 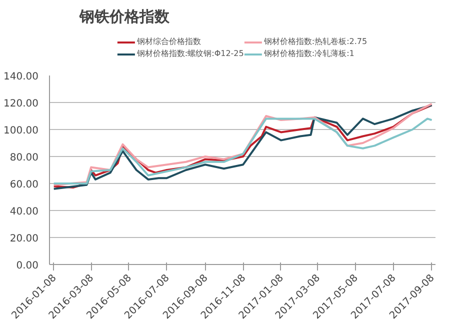 I want to click on legend-label: 钢材价格指数:螺纹钢:Φ12-25, so click(x=190, y=54).